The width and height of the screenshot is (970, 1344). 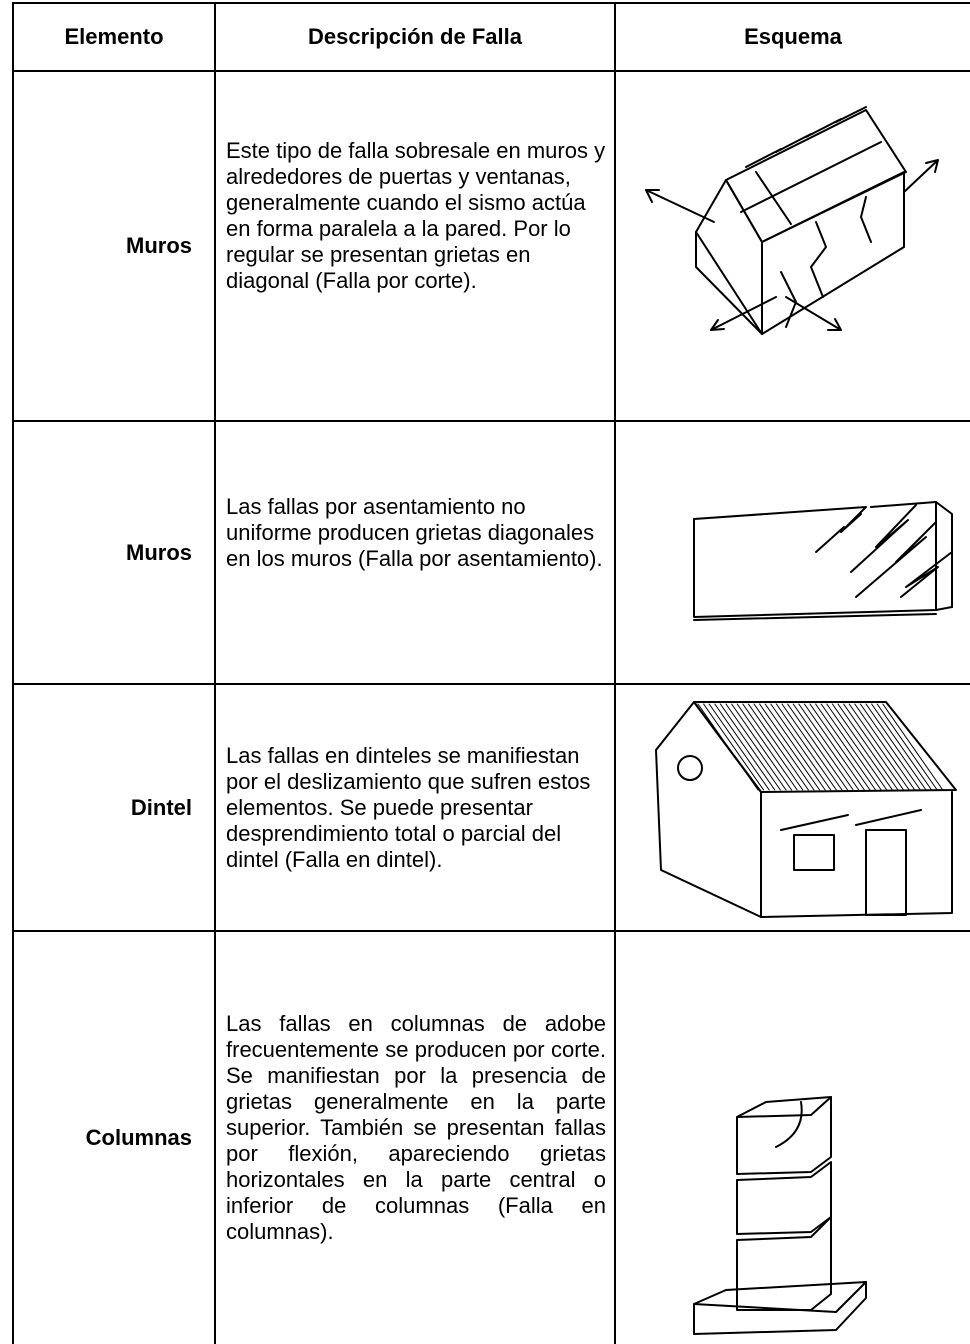 What do you see at coordinates (114, 1137) in the screenshot?
I see `element: Columnas` at bounding box center [114, 1137].